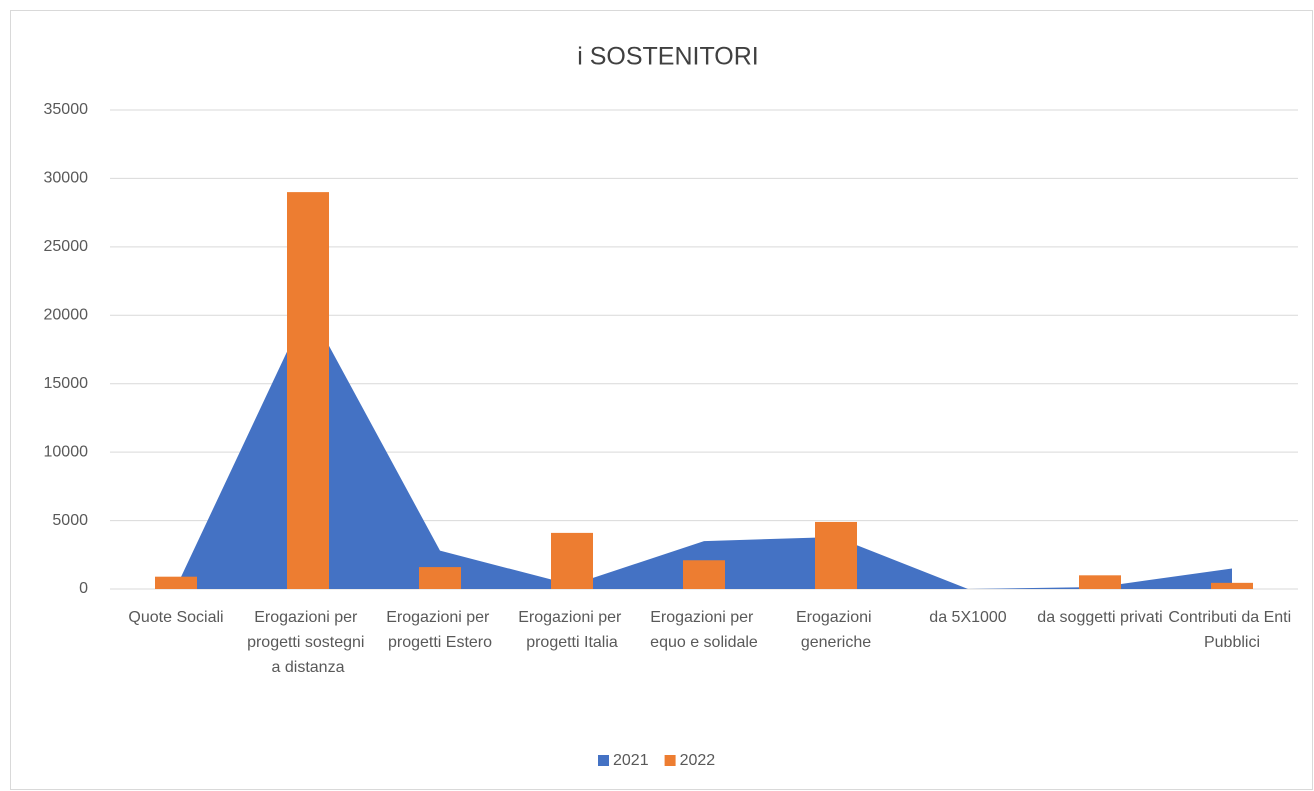 The image size is (1314, 791). What do you see at coordinates (66, 451) in the screenshot?
I see `y-tick-label: 10000` at bounding box center [66, 451].